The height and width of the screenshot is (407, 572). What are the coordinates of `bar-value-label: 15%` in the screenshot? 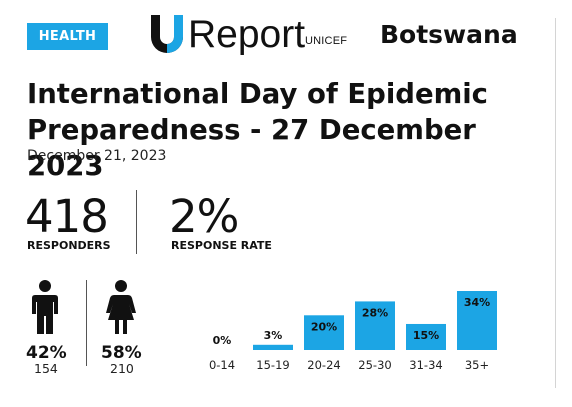 It's located at (426, 335).